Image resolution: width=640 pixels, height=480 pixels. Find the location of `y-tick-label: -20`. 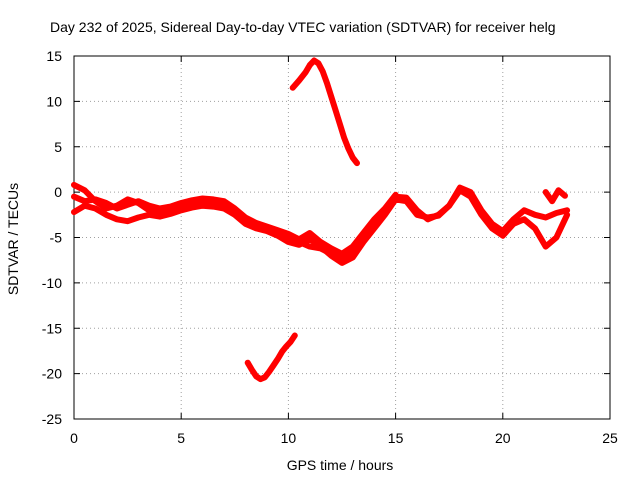

y-tick-label: -20 is located at coordinates (52, 374).